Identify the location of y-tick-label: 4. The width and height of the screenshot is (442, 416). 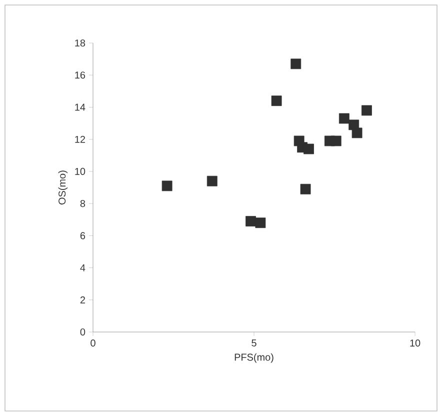
(83, 268).